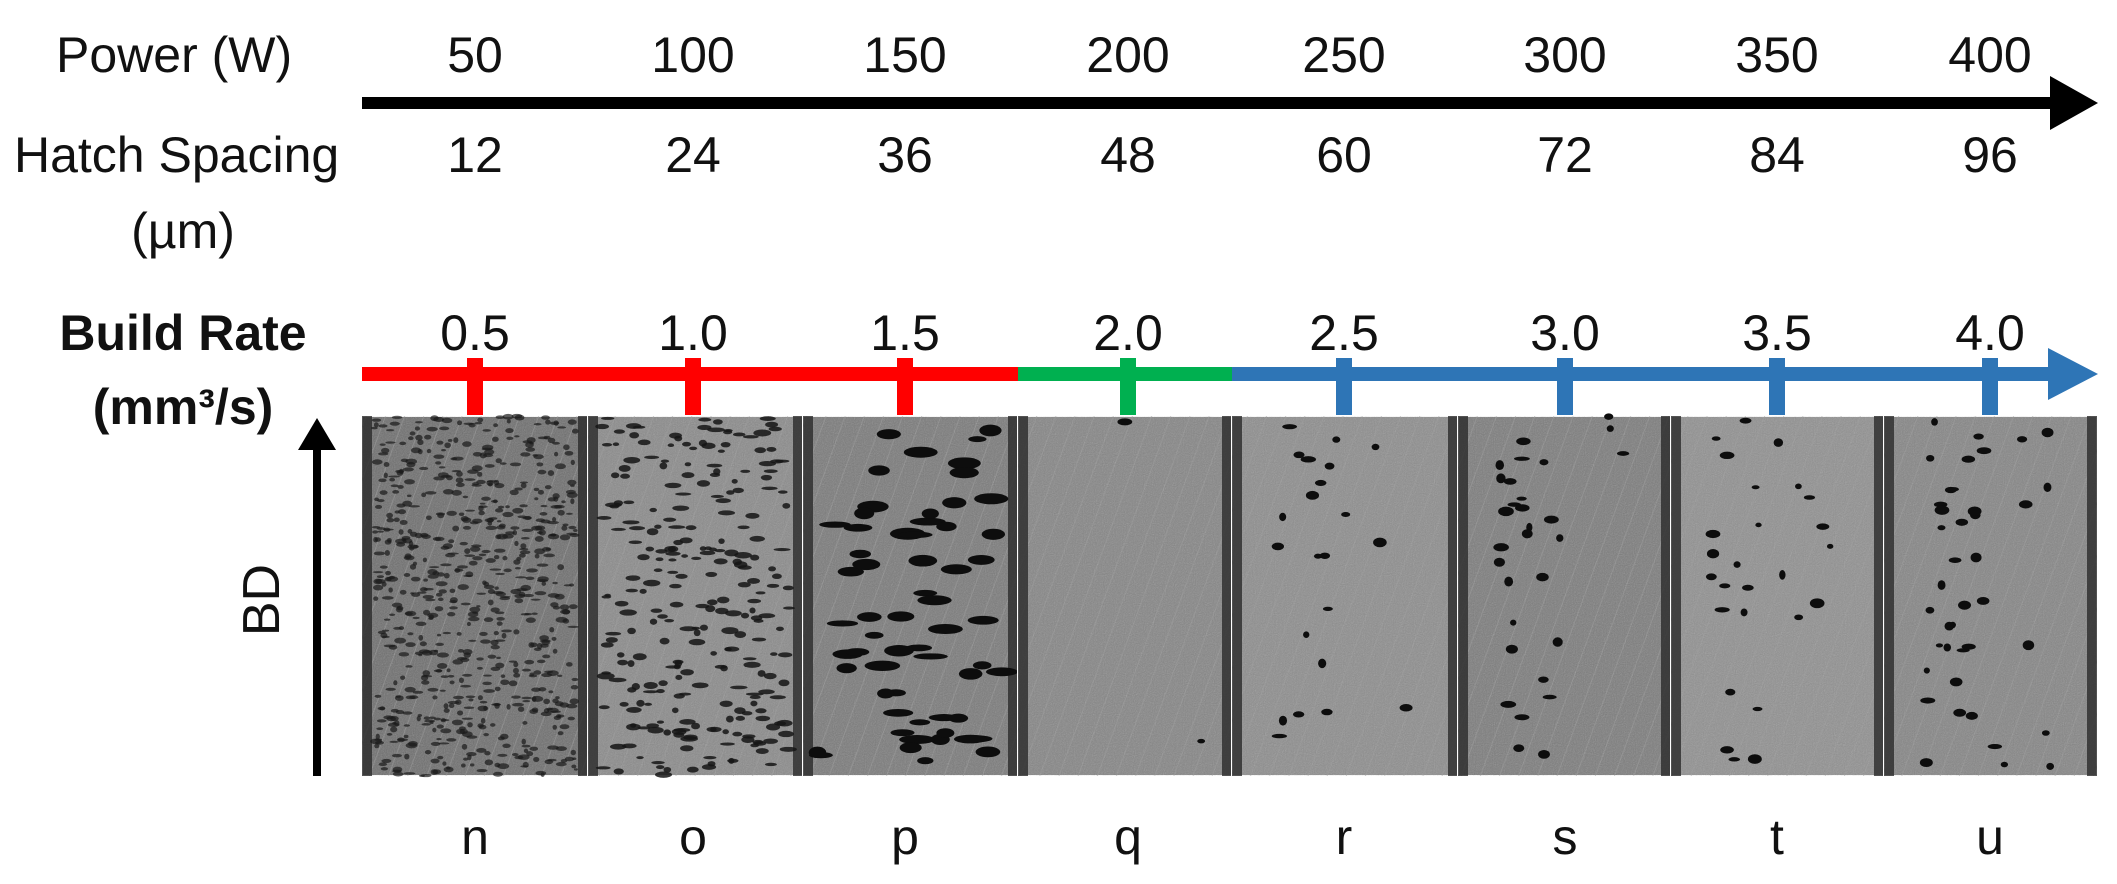  Describe the element at coordinates (1990, 155) in the screenshot. I see `hatch-value: 96` at that location.